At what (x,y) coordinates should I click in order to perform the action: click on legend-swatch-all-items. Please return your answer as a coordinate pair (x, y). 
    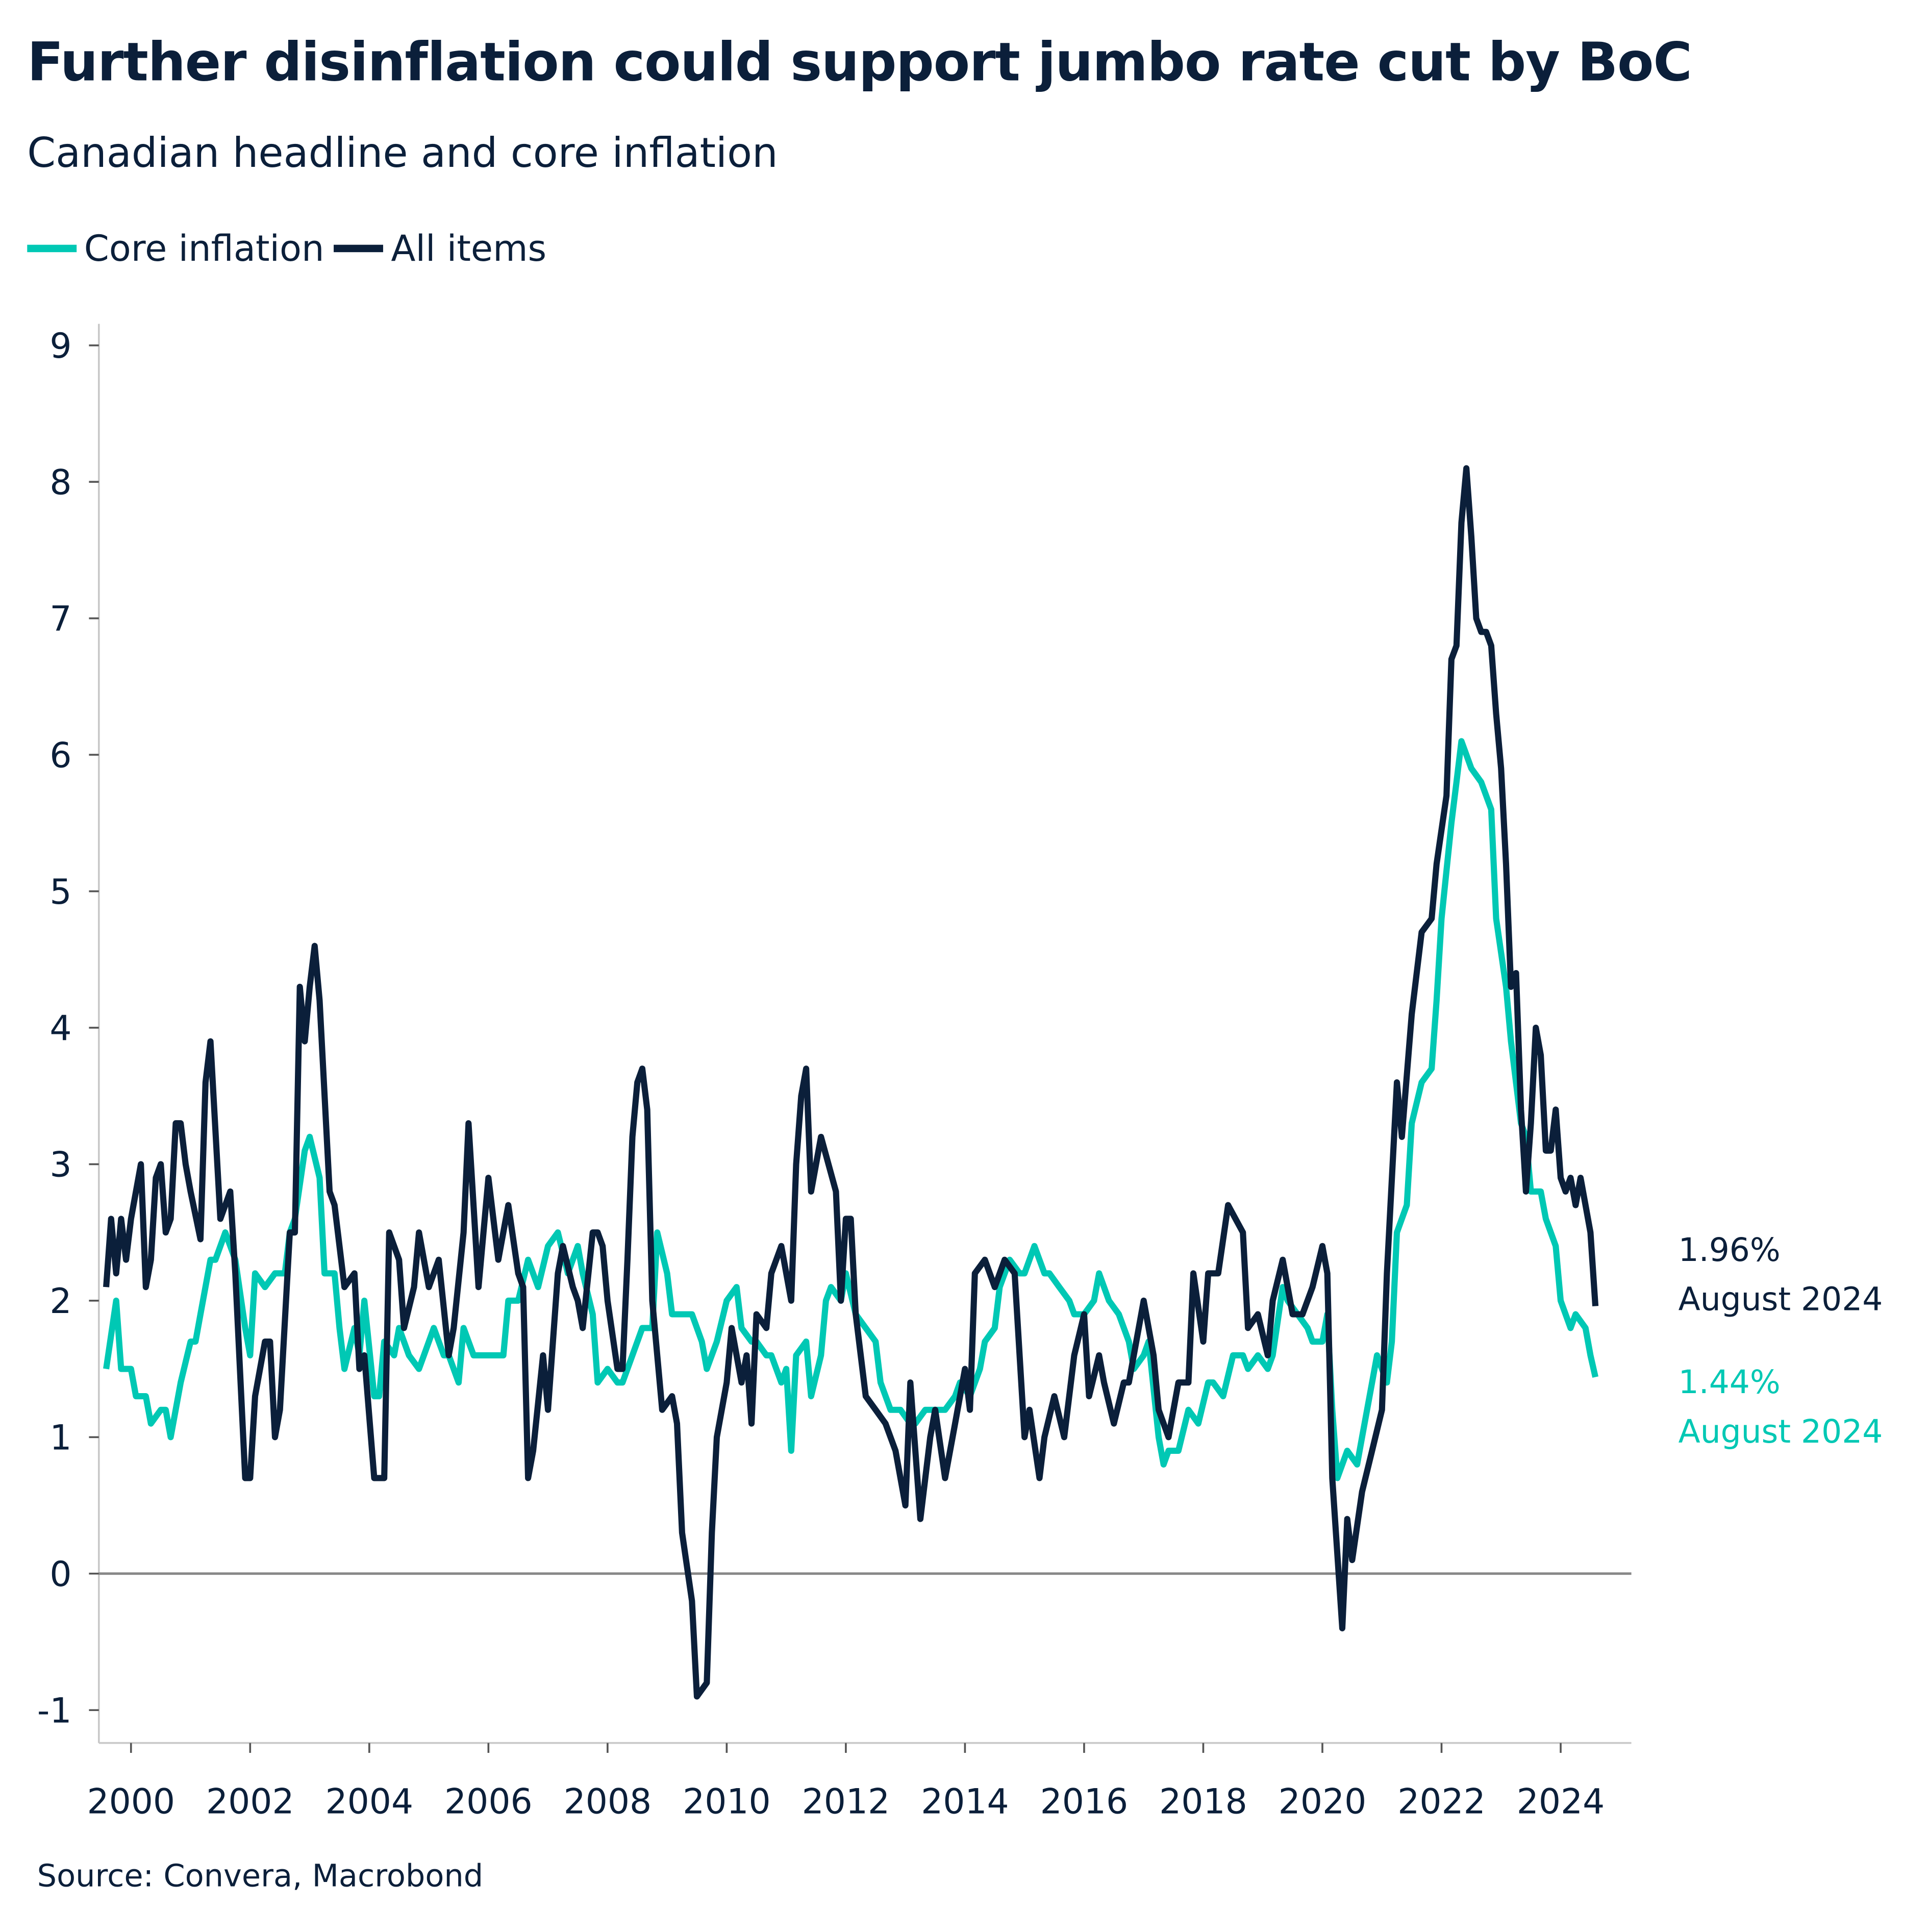
    Looking at the image, I should click on (359, 248).